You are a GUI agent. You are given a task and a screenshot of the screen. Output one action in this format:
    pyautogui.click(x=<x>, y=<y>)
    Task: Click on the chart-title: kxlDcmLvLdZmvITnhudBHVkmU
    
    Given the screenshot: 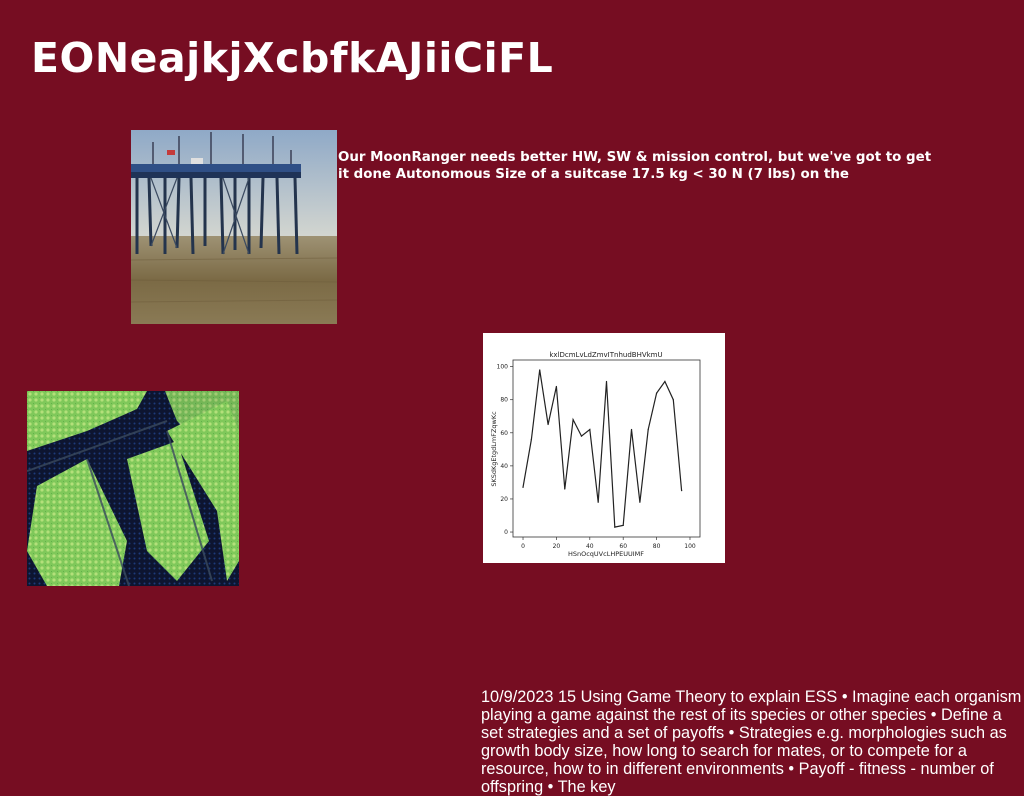 What is the action you would take?
    pyautogui.click(x=605, y=355)
    